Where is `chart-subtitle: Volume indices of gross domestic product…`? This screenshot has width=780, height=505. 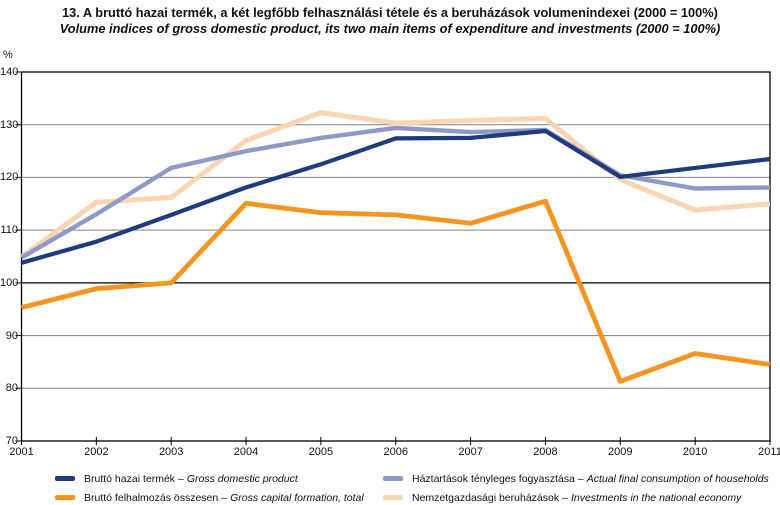
chart-subtitle: Volume indices of gross domestic product… is located at coordinates (390, 28).